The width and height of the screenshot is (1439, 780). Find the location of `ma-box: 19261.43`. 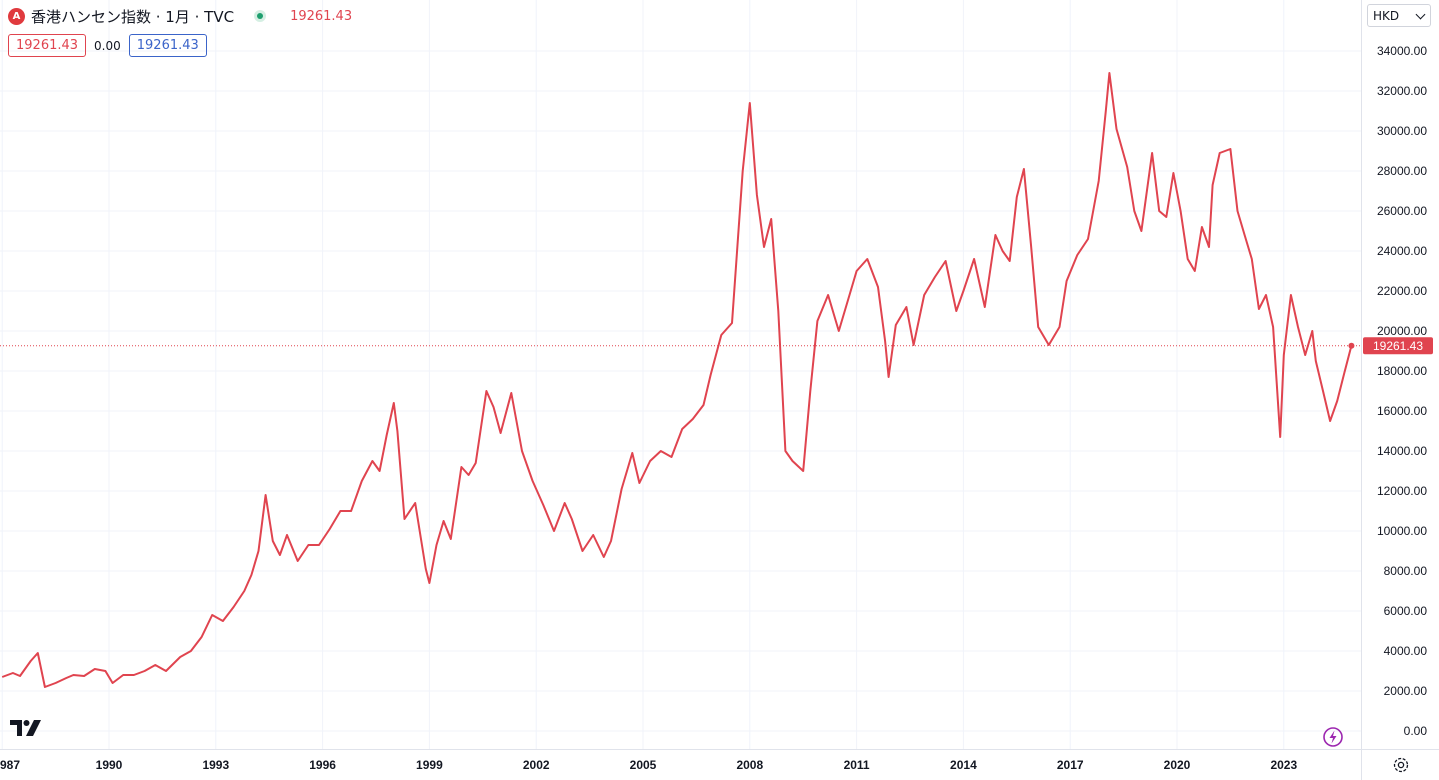

ma-box: 19261.43 is located at coordinates (167, 45).